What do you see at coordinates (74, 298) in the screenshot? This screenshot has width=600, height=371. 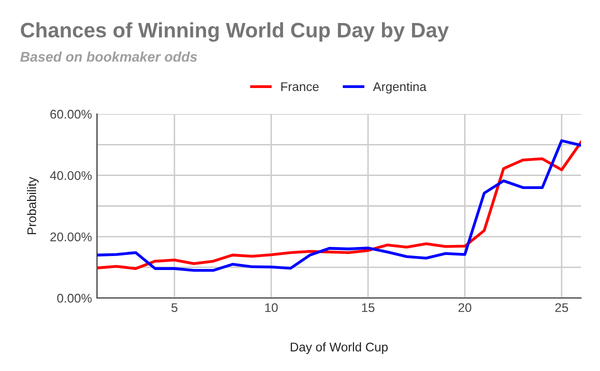 I see `y-tick-label: 0.00%` at bounding box center [74, 298].